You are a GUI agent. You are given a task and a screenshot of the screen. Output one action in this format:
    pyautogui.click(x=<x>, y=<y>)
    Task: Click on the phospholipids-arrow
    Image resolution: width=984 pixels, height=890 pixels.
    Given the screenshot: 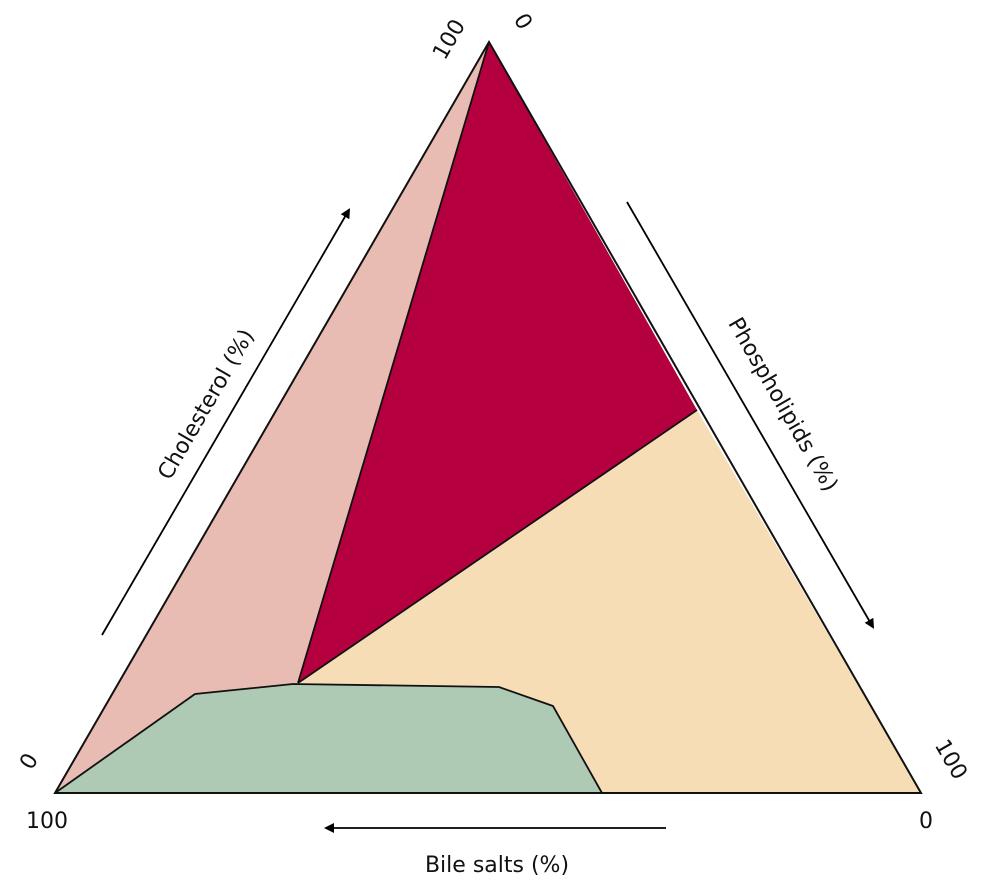 What is the action you would take?
    pyautogui.click(x=750, y=415)
    